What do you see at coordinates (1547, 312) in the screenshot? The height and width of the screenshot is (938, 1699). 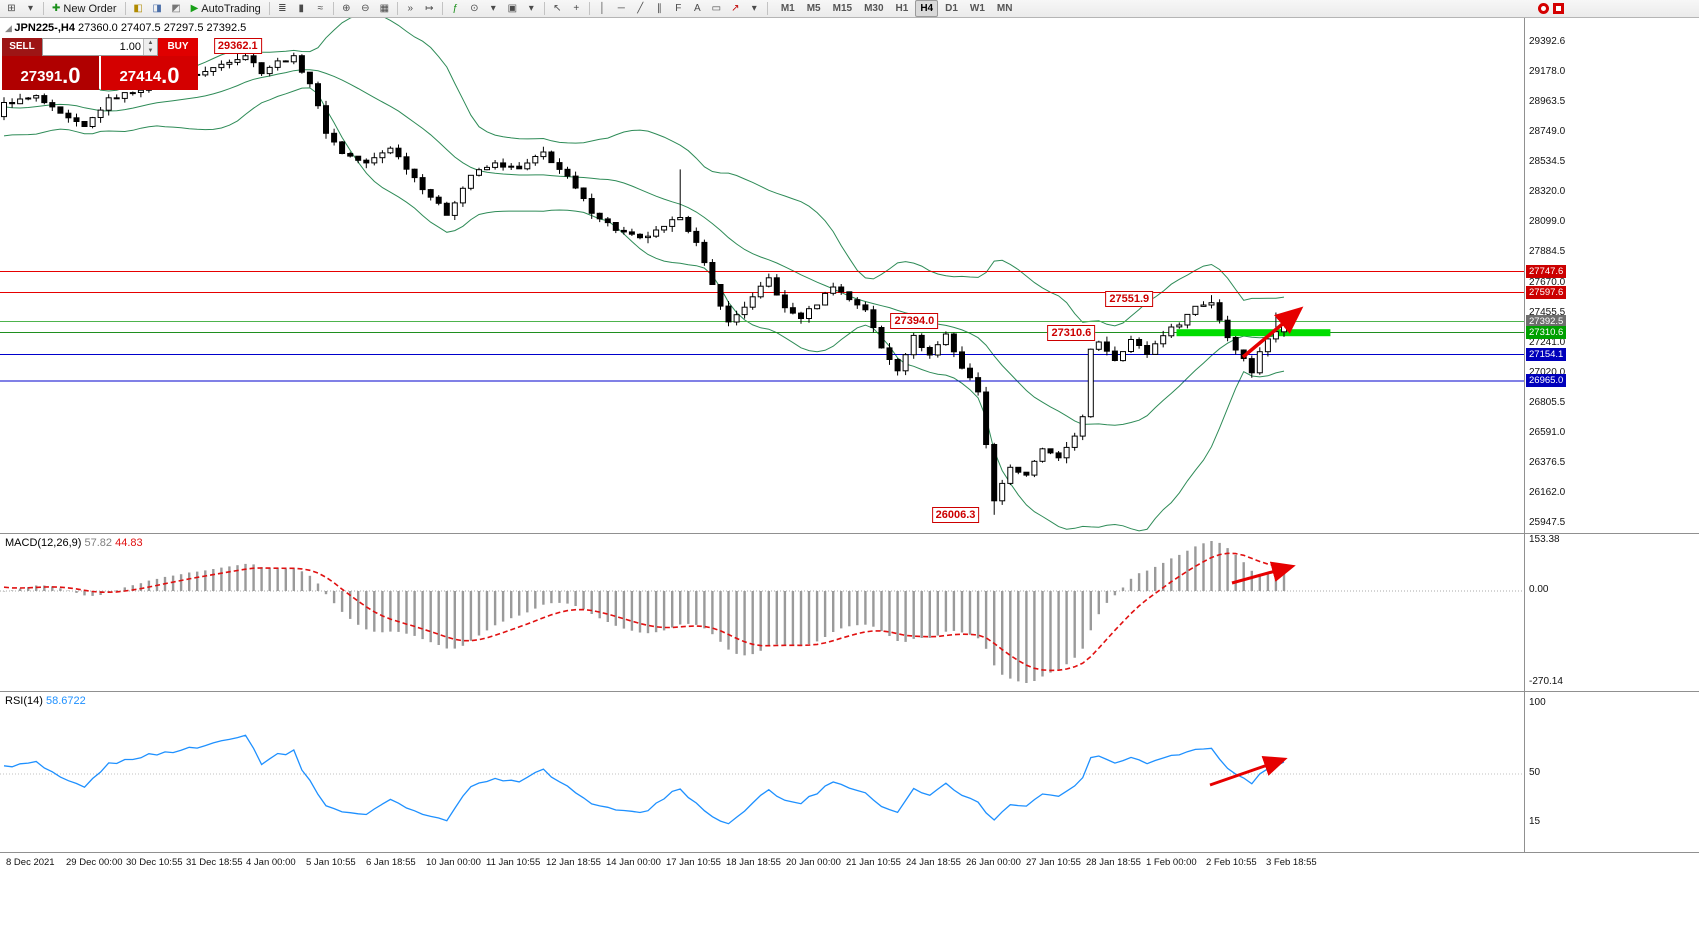 I see `price-scale-tick: 27455.5` at bounding box center [1547, 312].